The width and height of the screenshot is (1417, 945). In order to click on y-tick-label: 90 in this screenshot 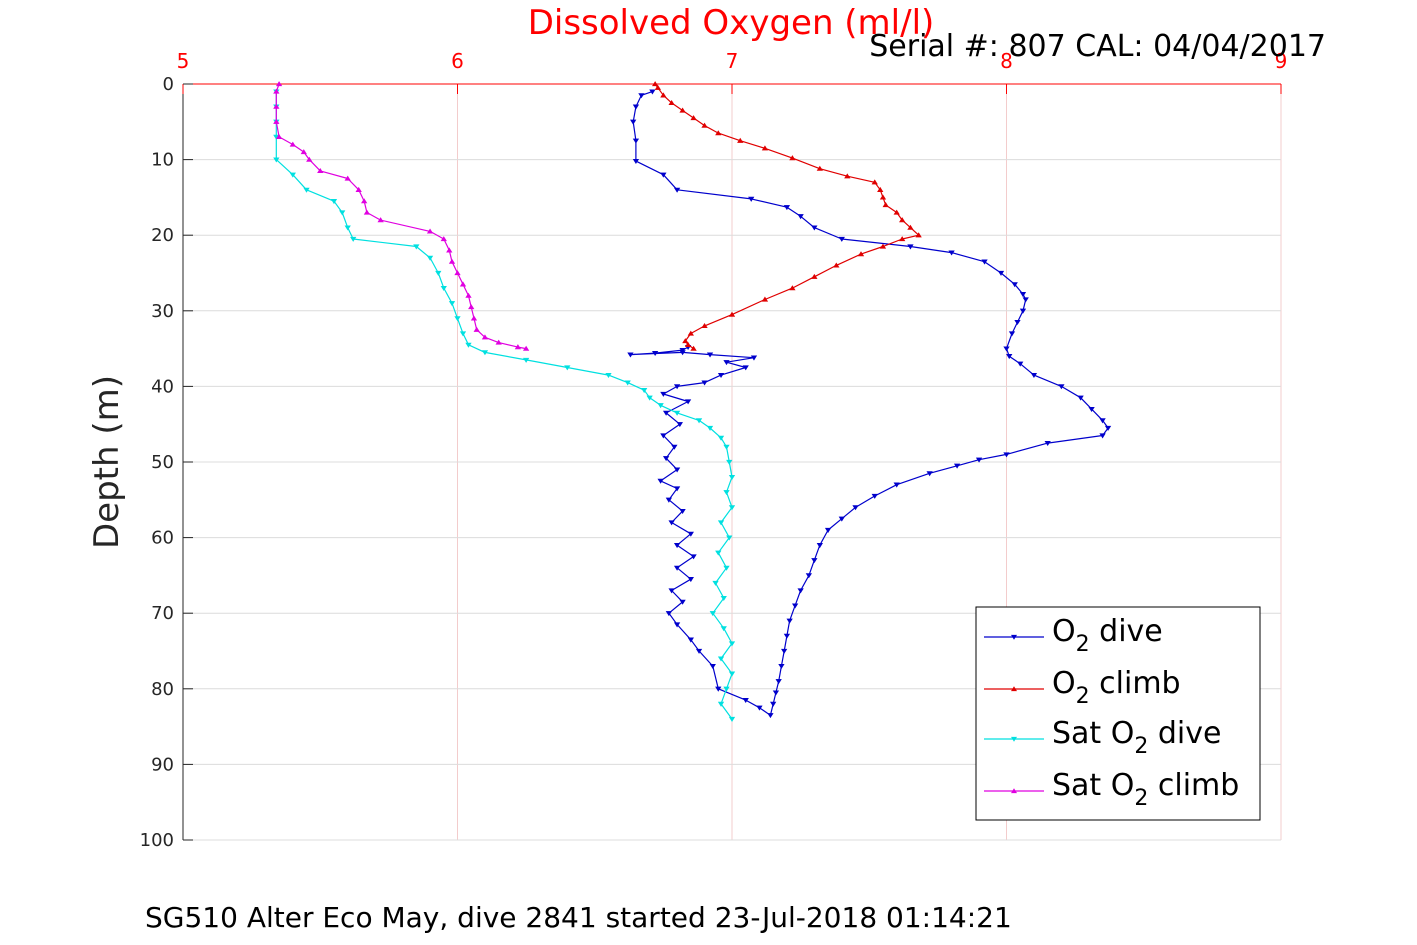, I will do `click(162, 764)`.